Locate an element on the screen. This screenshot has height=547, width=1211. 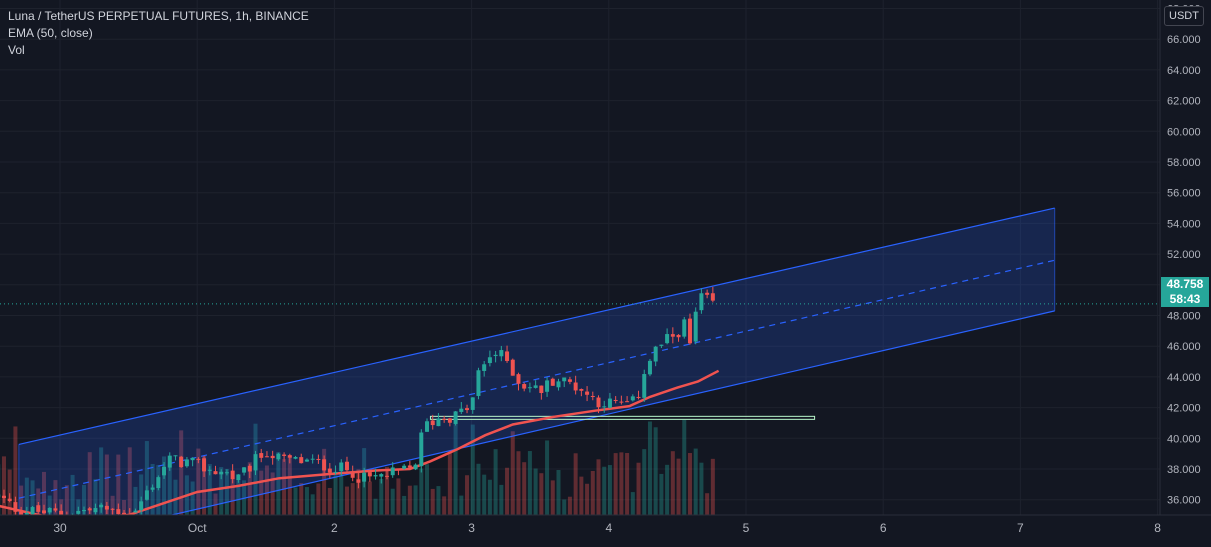
last-price-label: 48.758 58:43 is located at coordinates (1185, 292).